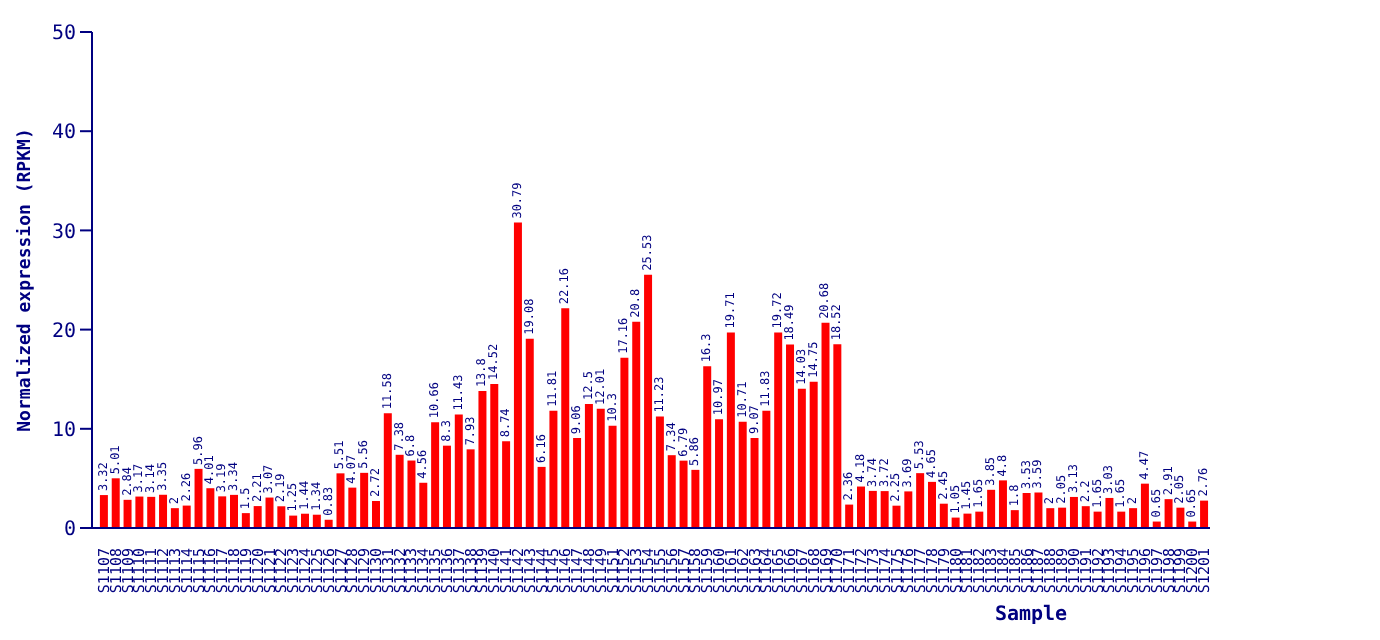 The width and height of the screenshot is (1380, 640). I want to click on y-axis-title: Normalized expression (RPKM), so click(25, 280).